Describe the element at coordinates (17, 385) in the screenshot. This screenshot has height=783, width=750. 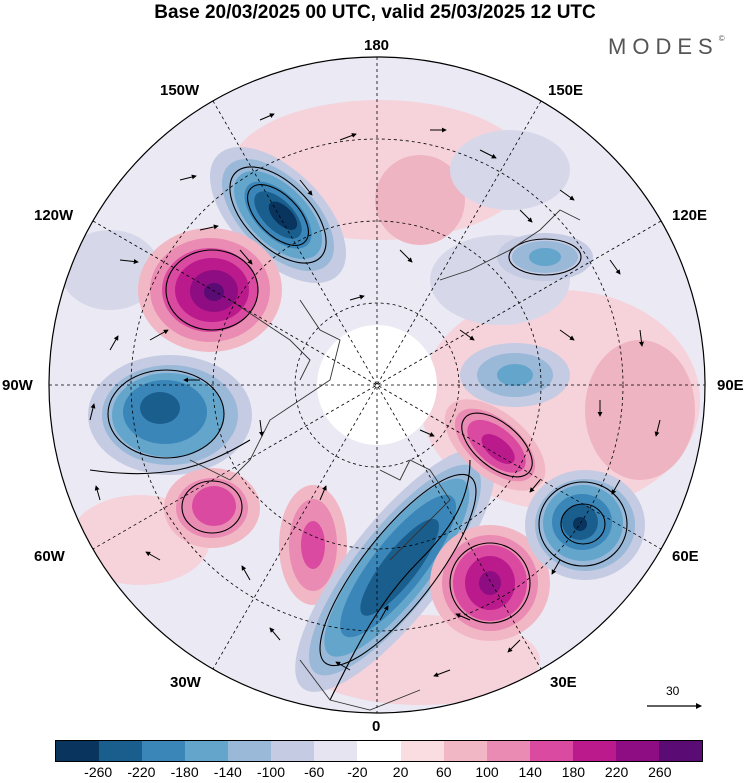
I see `lon-label-90w: 90W` at that location.